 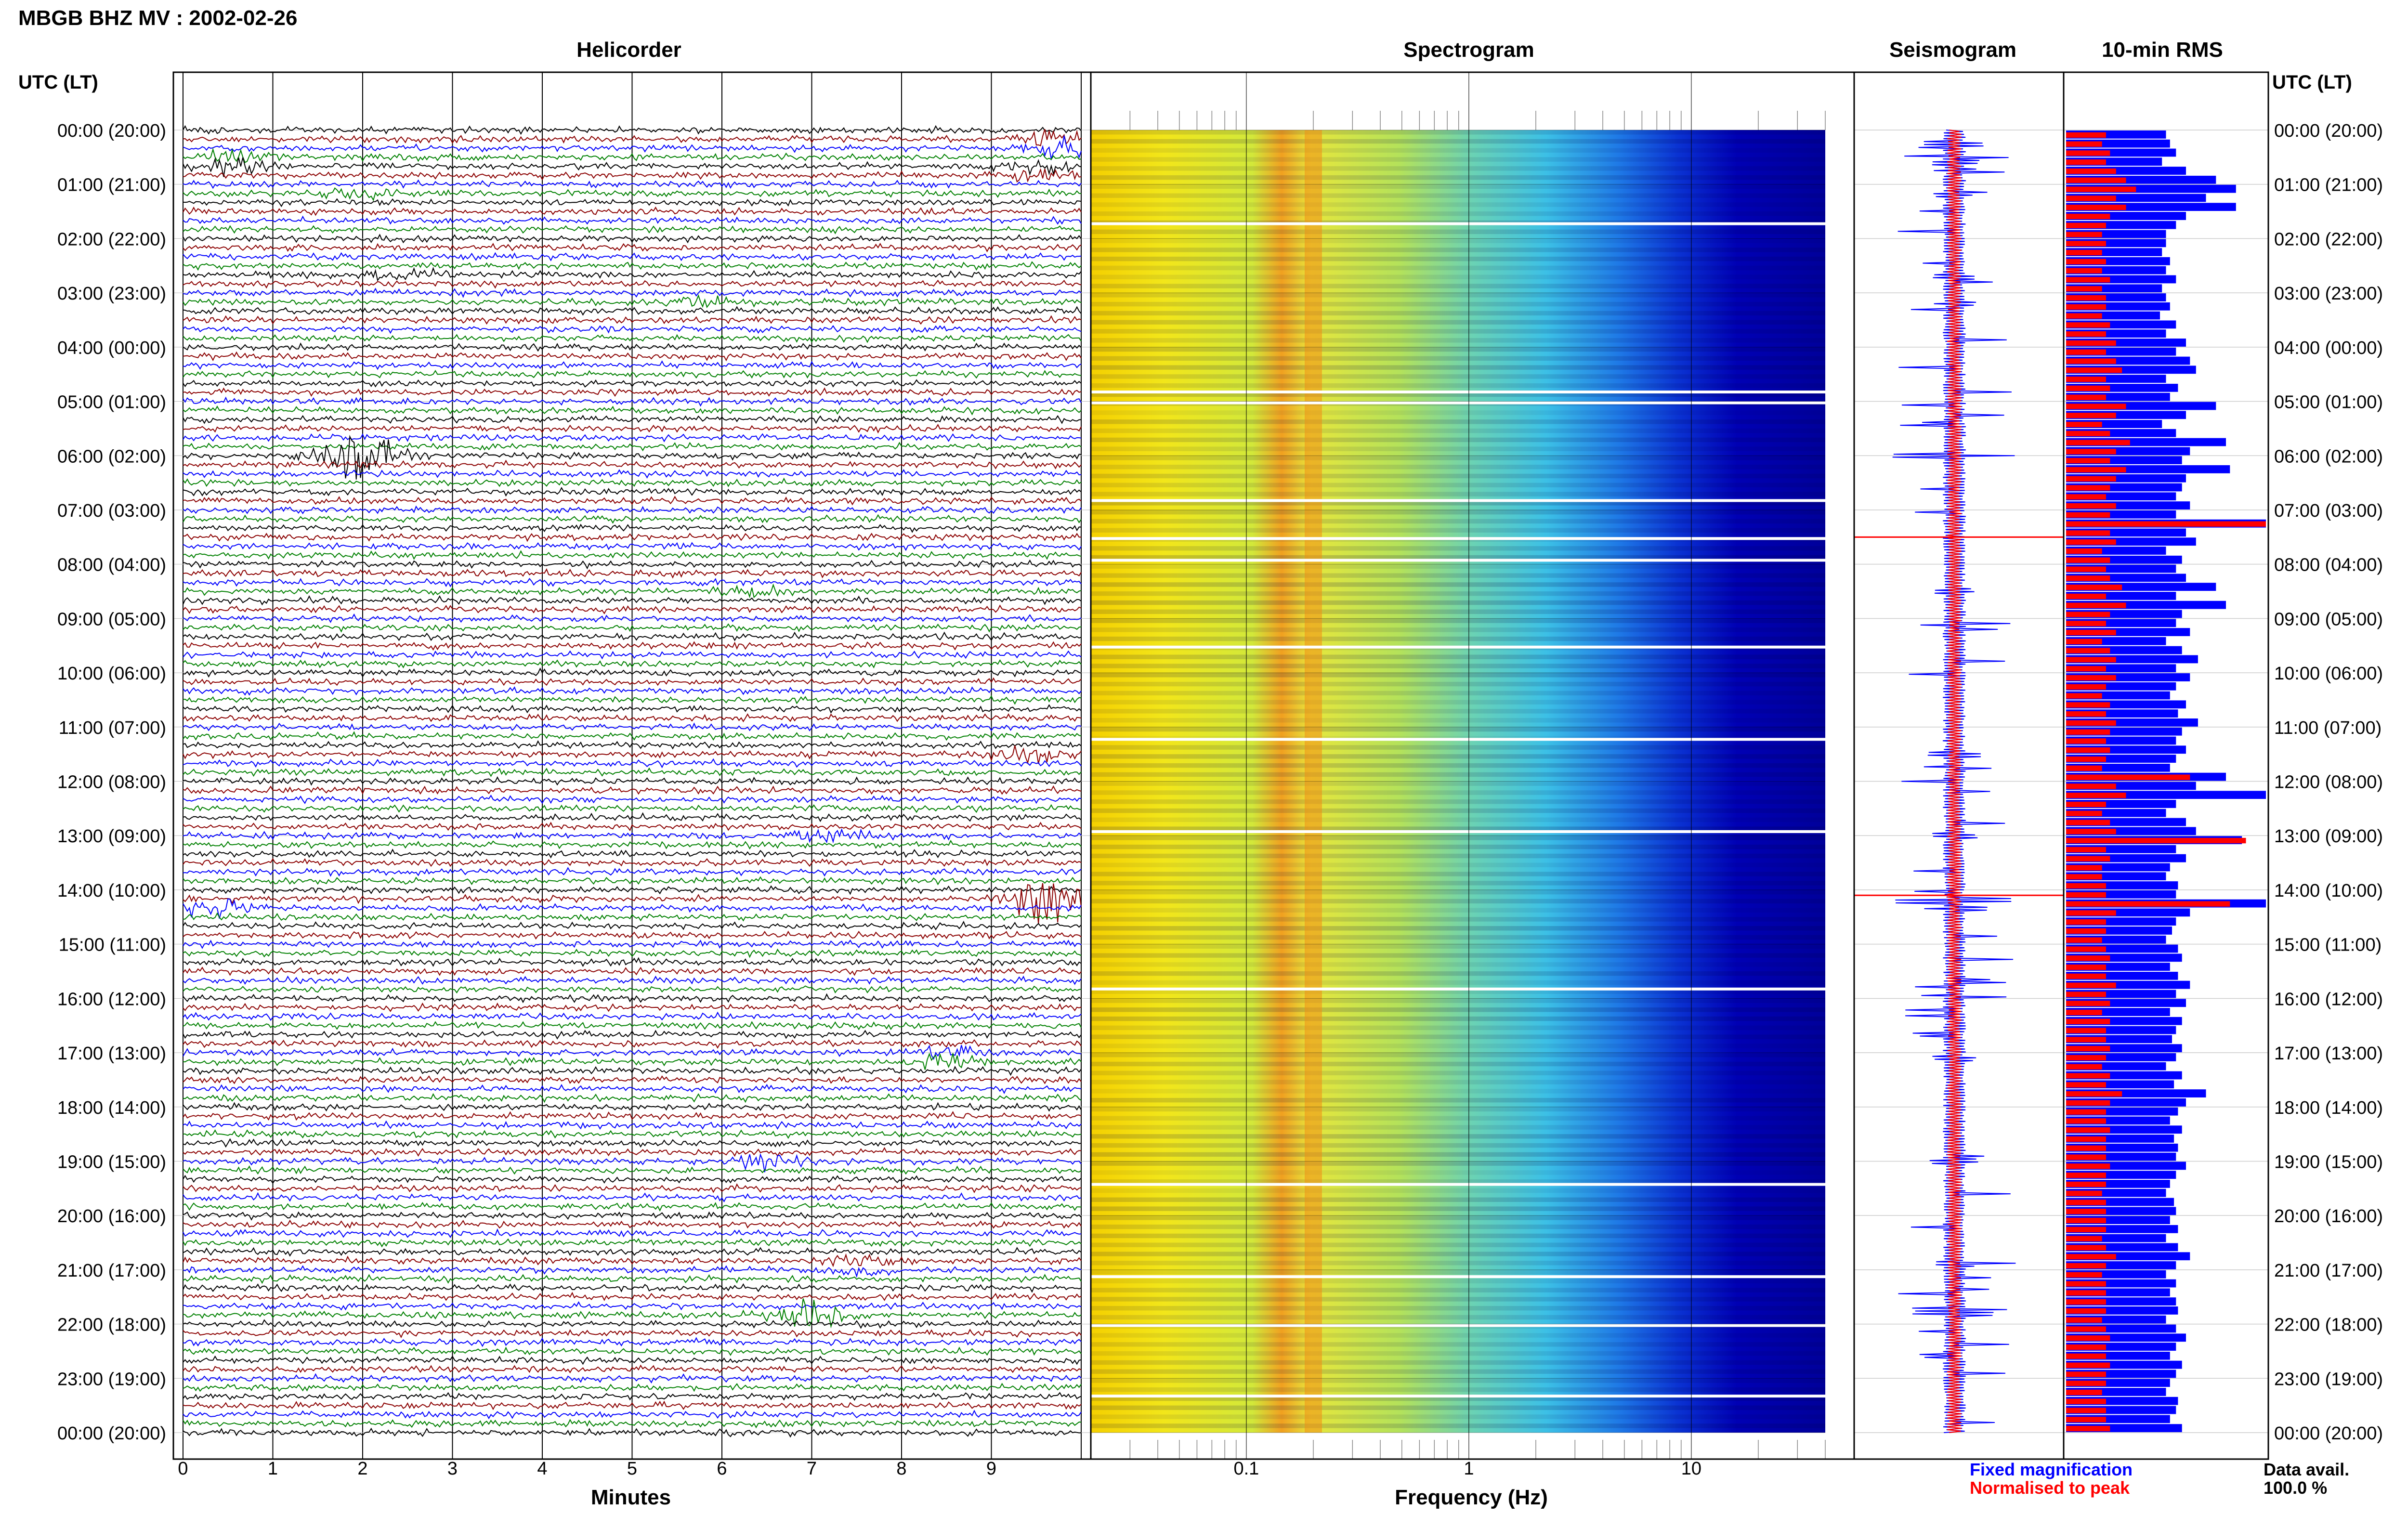 I want to click on minute-tick-label: 7, so click(x=812, y=1469).